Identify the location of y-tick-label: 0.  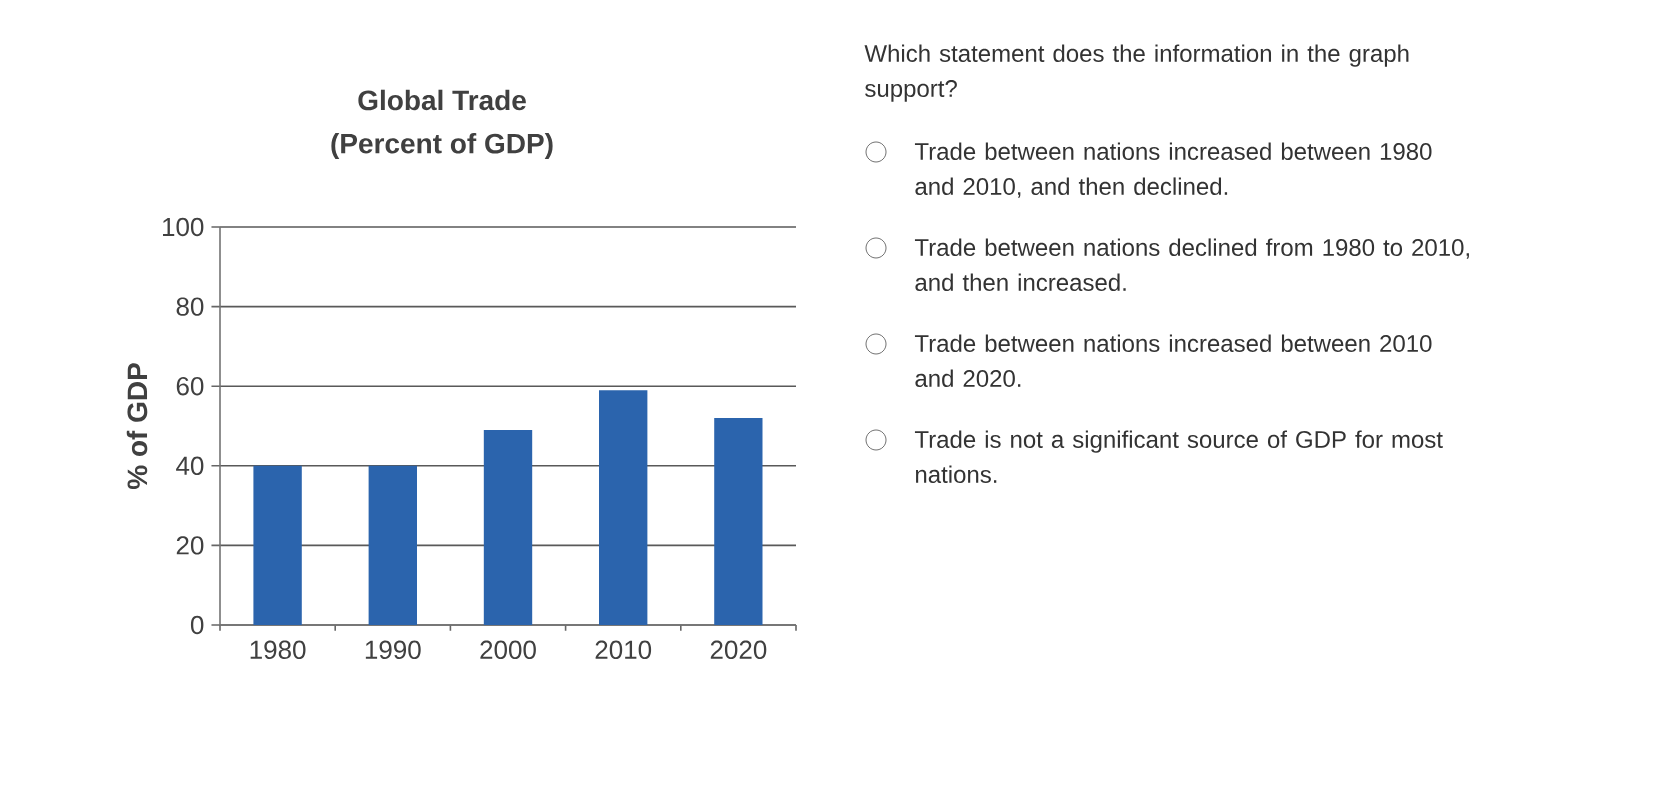
(197, 625).